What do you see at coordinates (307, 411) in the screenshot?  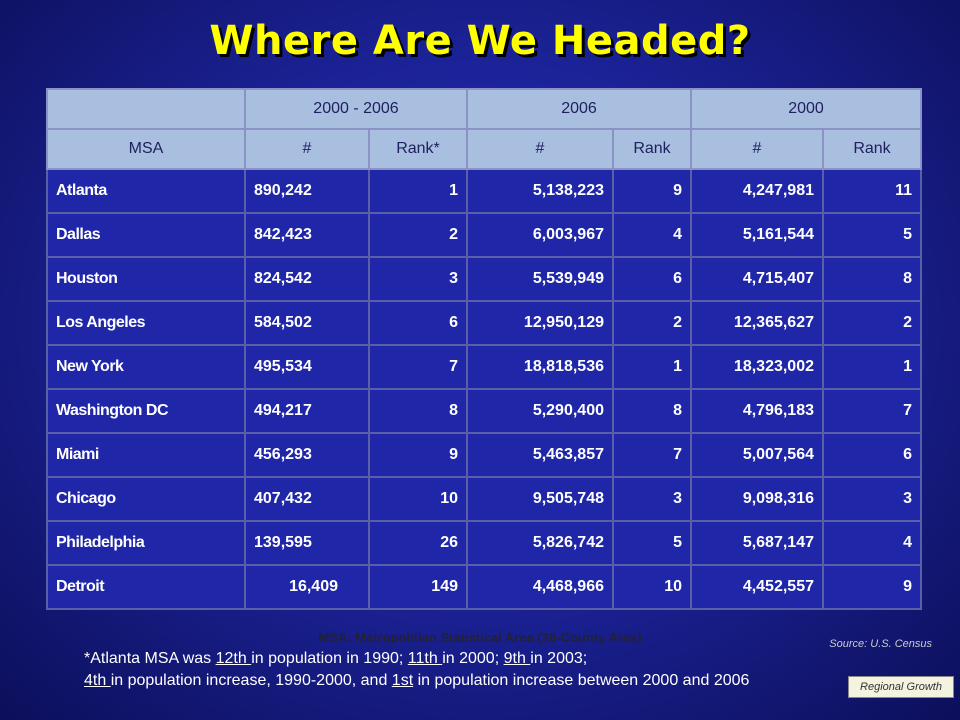 I see `table-cell: 494,217` at bounding box center [307, 411].